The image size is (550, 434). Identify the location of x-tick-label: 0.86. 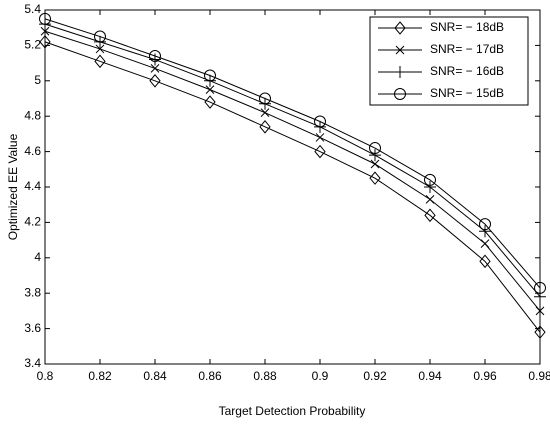
(210, 376).